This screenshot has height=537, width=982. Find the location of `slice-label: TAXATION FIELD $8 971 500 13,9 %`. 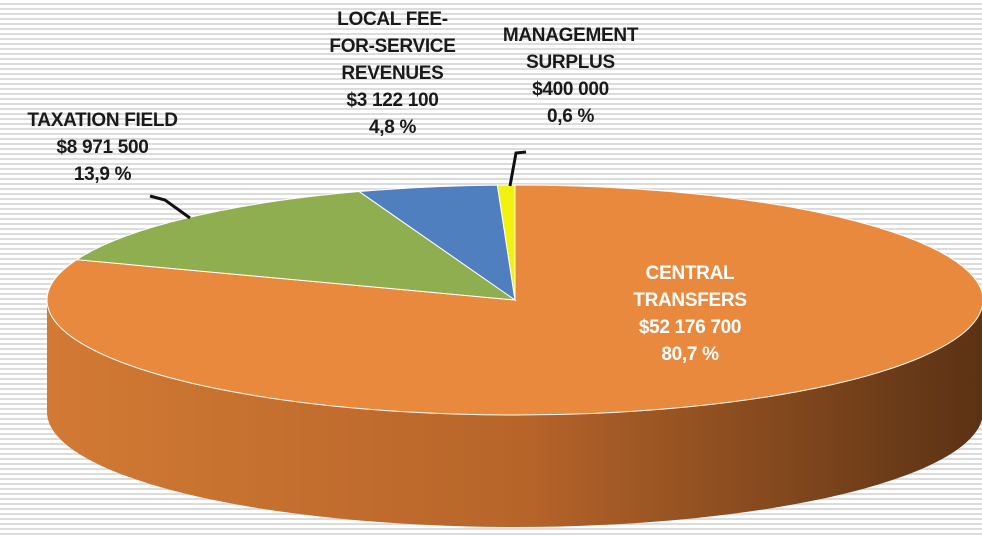

slice-label: TAXATION FIELD $8 971 500 13,9 % is located at coordinates (102, 147).